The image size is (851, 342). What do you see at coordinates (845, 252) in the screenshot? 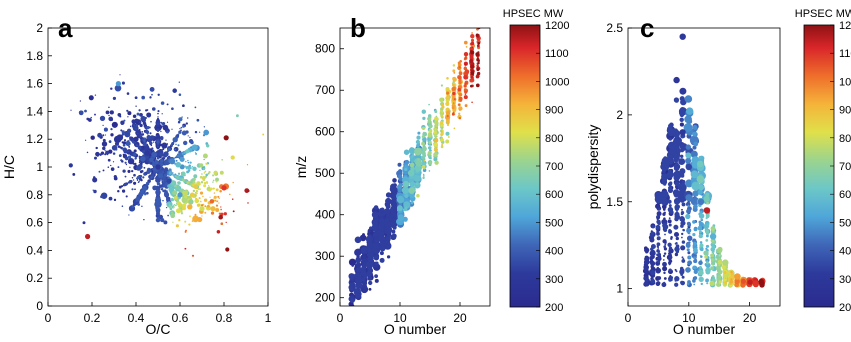
I see `colorbar-tick-label: 400` at bounding box center [845, 252].